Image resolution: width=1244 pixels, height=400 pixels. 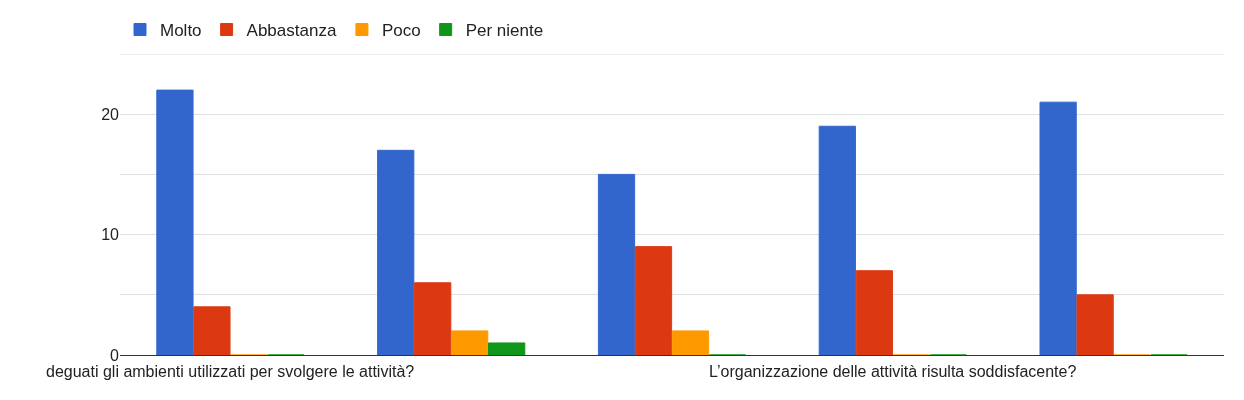 I want to click on legend-label: Abbastanza, so click(x=291, y=31).